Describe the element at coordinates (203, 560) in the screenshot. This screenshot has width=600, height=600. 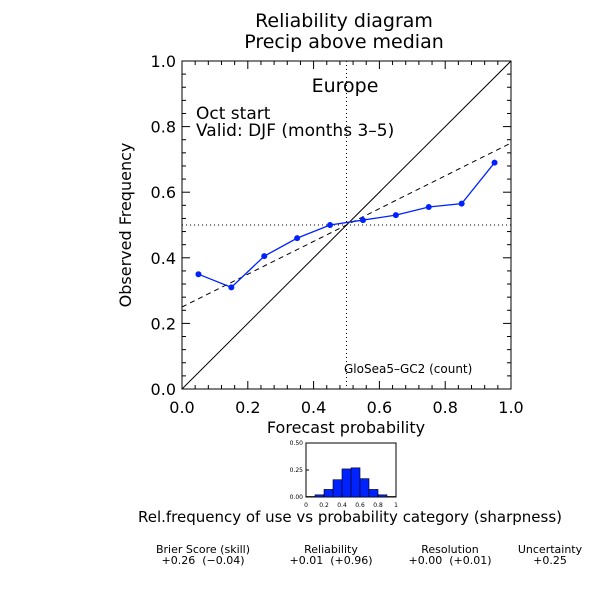
I see `score-value-brier: +0.26 (−0.04)` at that location.